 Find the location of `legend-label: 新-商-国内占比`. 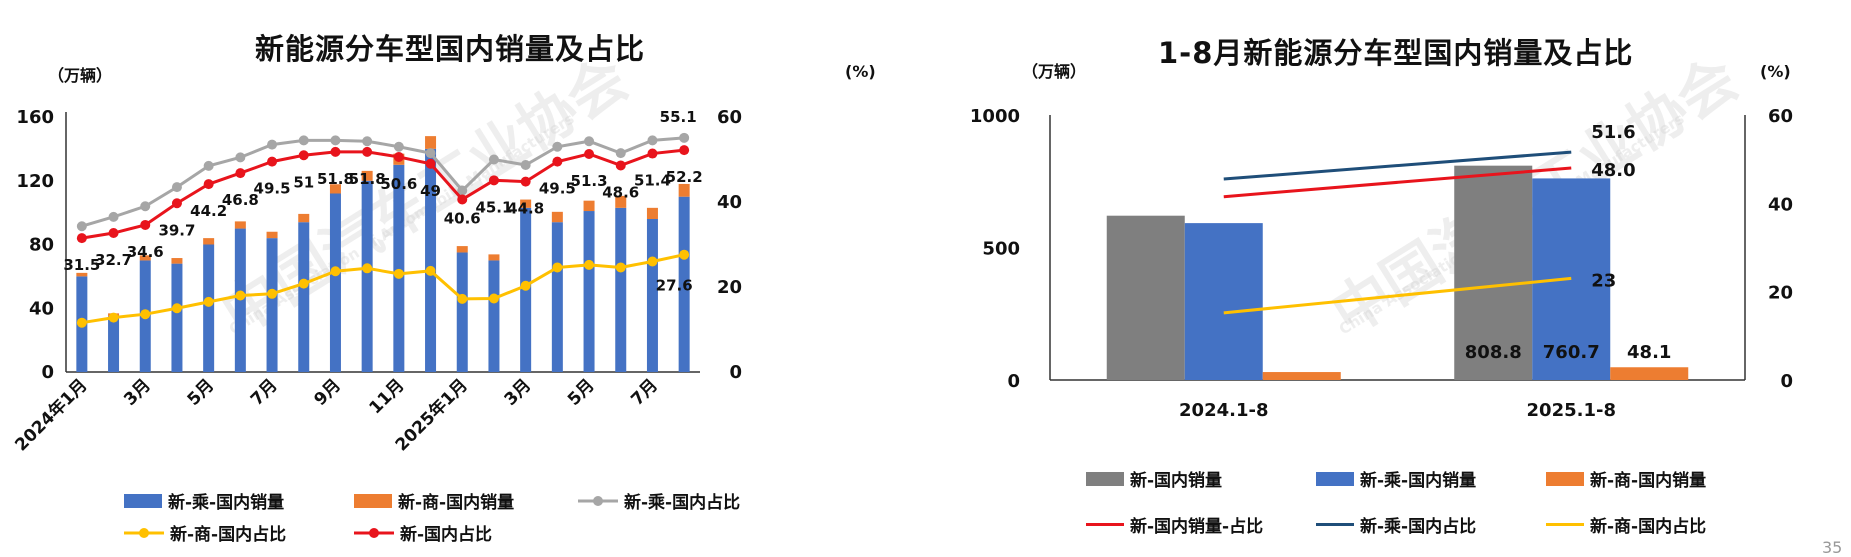

legend-label: 新-商-国内占比 is located at coordinates (1648, 527).